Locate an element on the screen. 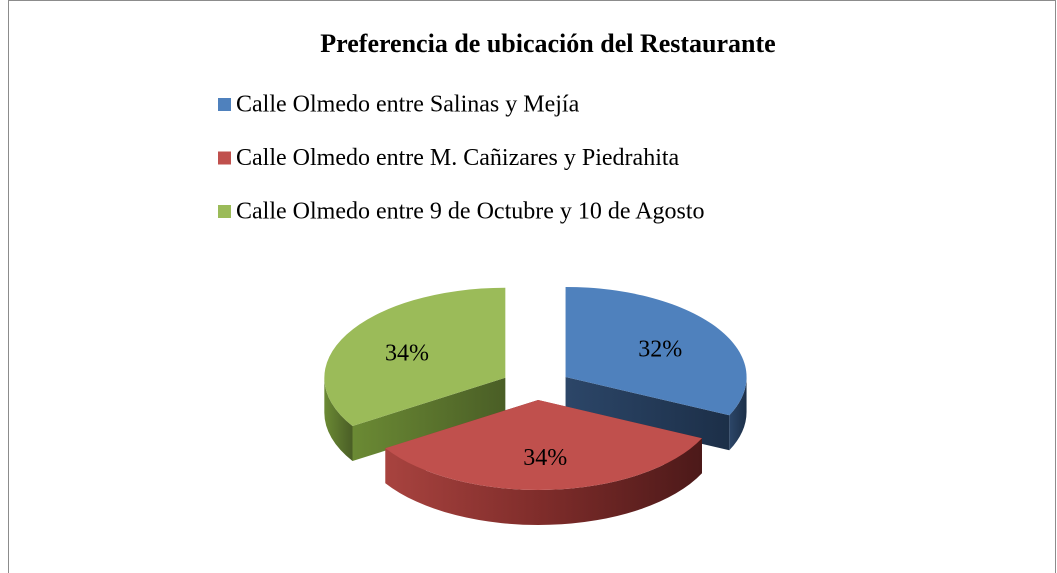 Image resolution: width=1057 pixels, height=573 pixels. legend-label: Calle Olmedo entre Salinas y Mejía is located at coordinates (408, 105).